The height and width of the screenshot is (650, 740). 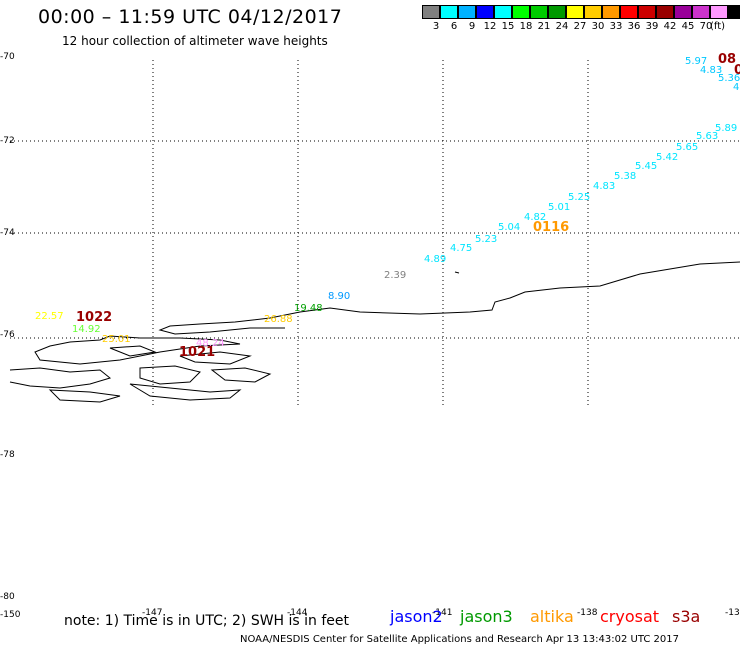 I want to click on wave-height-value: 4.75, so click(x=461, y=248).